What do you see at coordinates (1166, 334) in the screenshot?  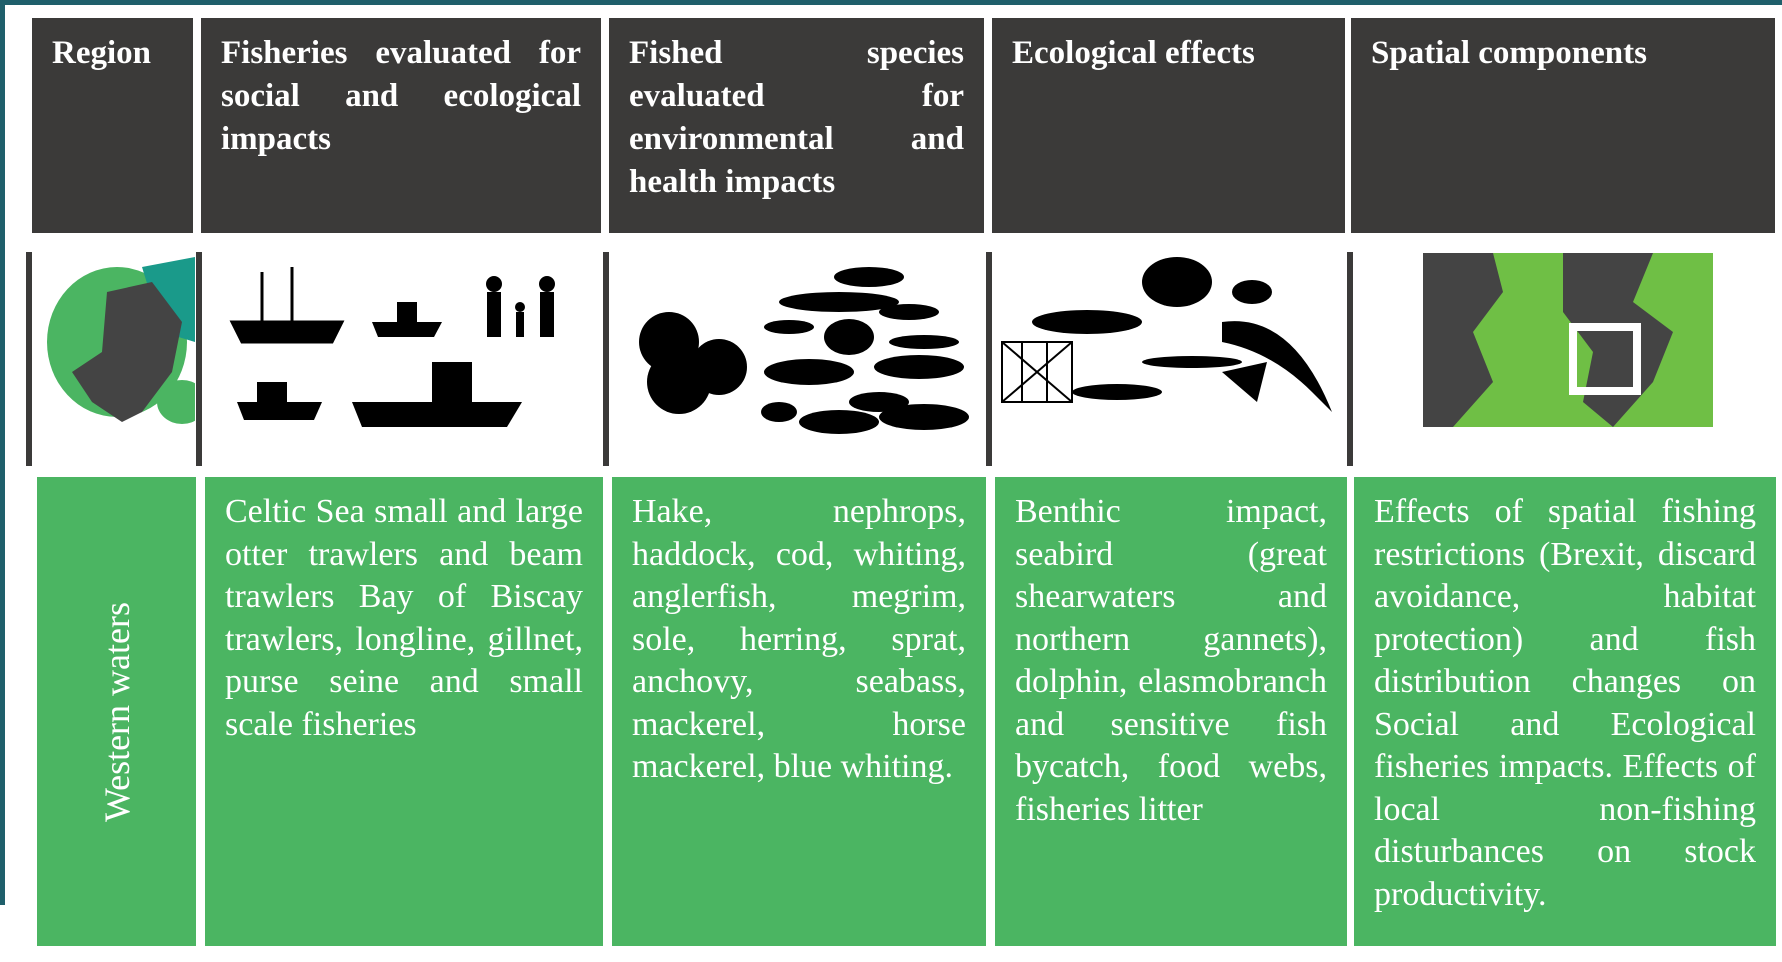 I see `ecology-icon` at bounding box center [1166, 334].